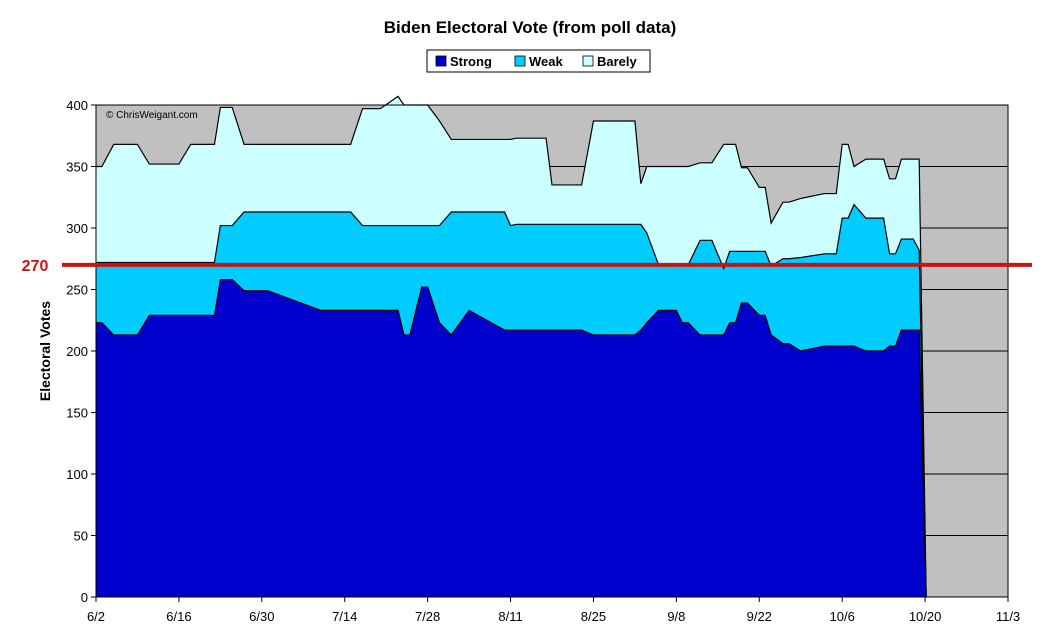 The width and height of the screenshot is (1060, 640). I want to click on y-tick-label-400: 400, so click(77, 105).